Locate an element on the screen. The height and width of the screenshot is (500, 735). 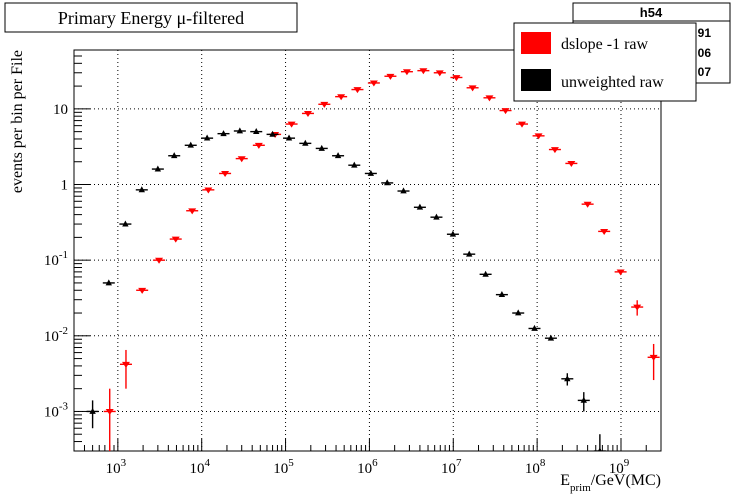
x-axis: 10³ 10⁴ 10⁵ 10⁶ 10⁷ 10⁸ 10⁹ is located at coordinates (367, 458).